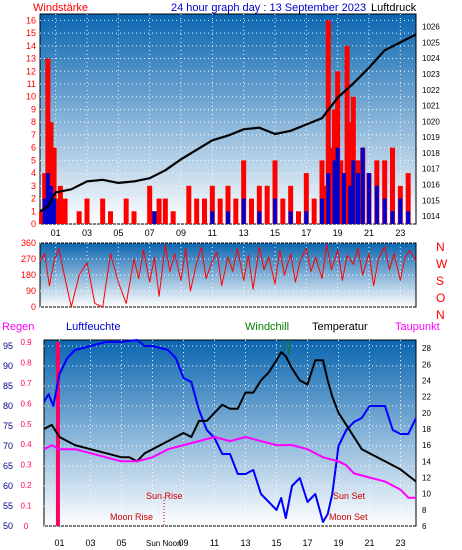  Describe the element at coordinates (26, 342) in the screenshot. I see `rain-tick-label: 0.9` at that location.